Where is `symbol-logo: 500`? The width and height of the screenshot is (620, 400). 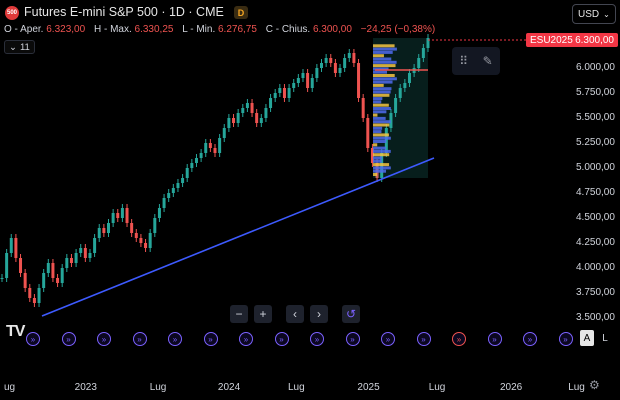 symbol-logo: 500 is located at coordinates (12, 13).